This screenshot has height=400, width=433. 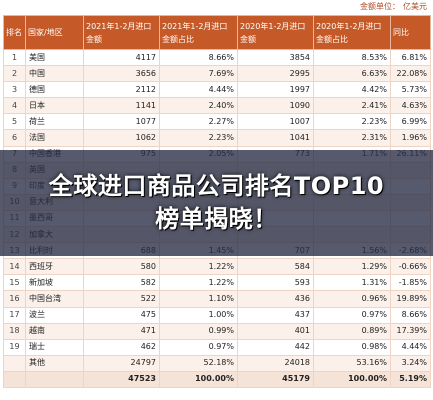 What do you see at coordinates (352, 32) in the screenshot?
I see `header-2020-share: 2020年1-2月进口金额占比` at bounding box center [352, 32].